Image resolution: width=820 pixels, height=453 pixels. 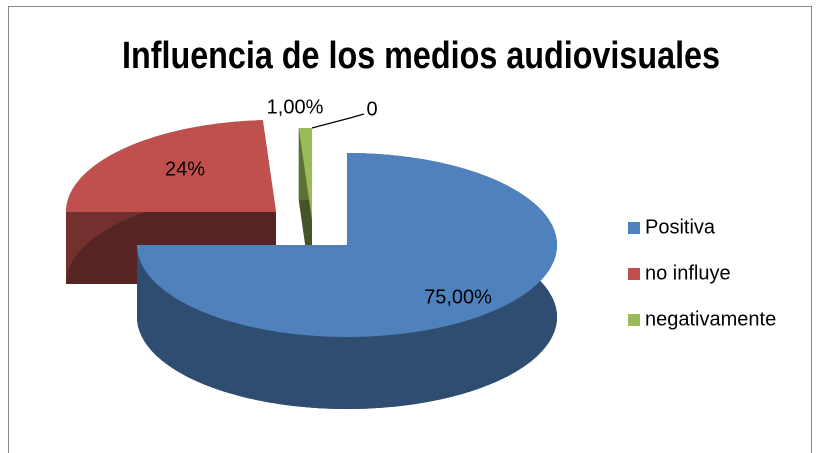 What do you see at coordinates (295, 107) in the screenshot?
I see `data-label: 1,00%` at bounding box center [295, 107].